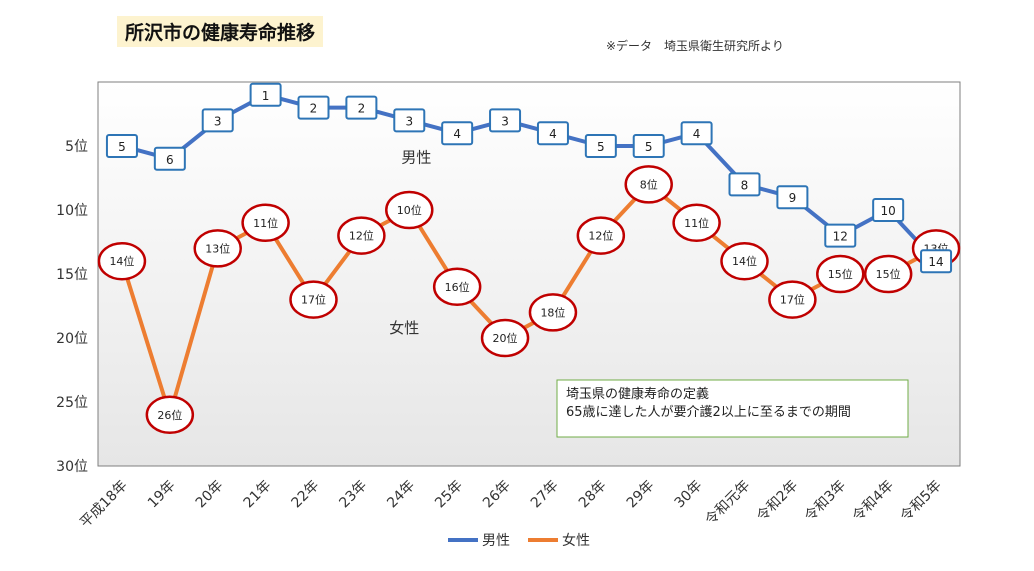 The height and width of the screenshot is (571, 1034). I want to click on x-tick-label: 25年, so click(449, 495).